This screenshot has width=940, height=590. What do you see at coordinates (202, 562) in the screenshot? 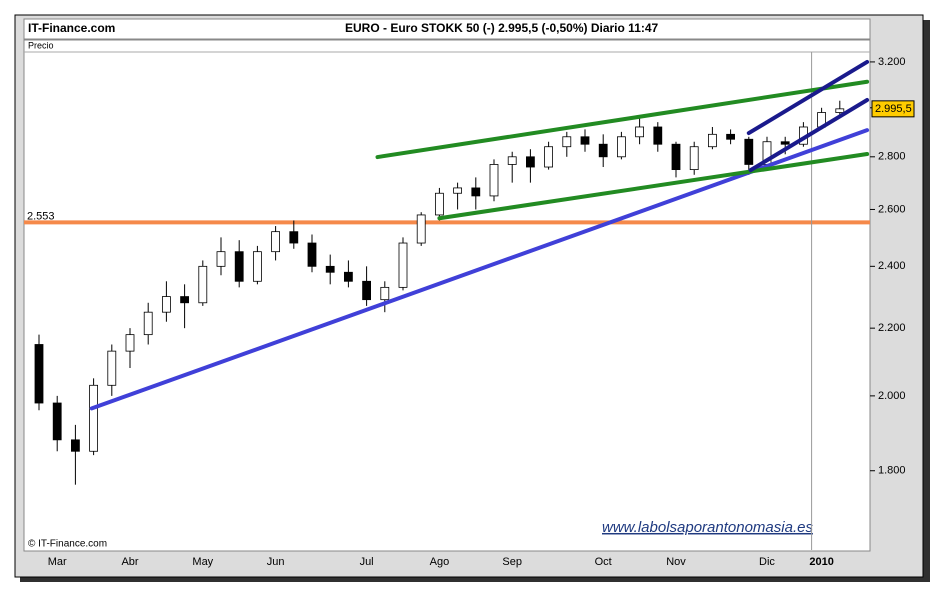
I see `x-tick-label: May` at bounding box center [202, 562].